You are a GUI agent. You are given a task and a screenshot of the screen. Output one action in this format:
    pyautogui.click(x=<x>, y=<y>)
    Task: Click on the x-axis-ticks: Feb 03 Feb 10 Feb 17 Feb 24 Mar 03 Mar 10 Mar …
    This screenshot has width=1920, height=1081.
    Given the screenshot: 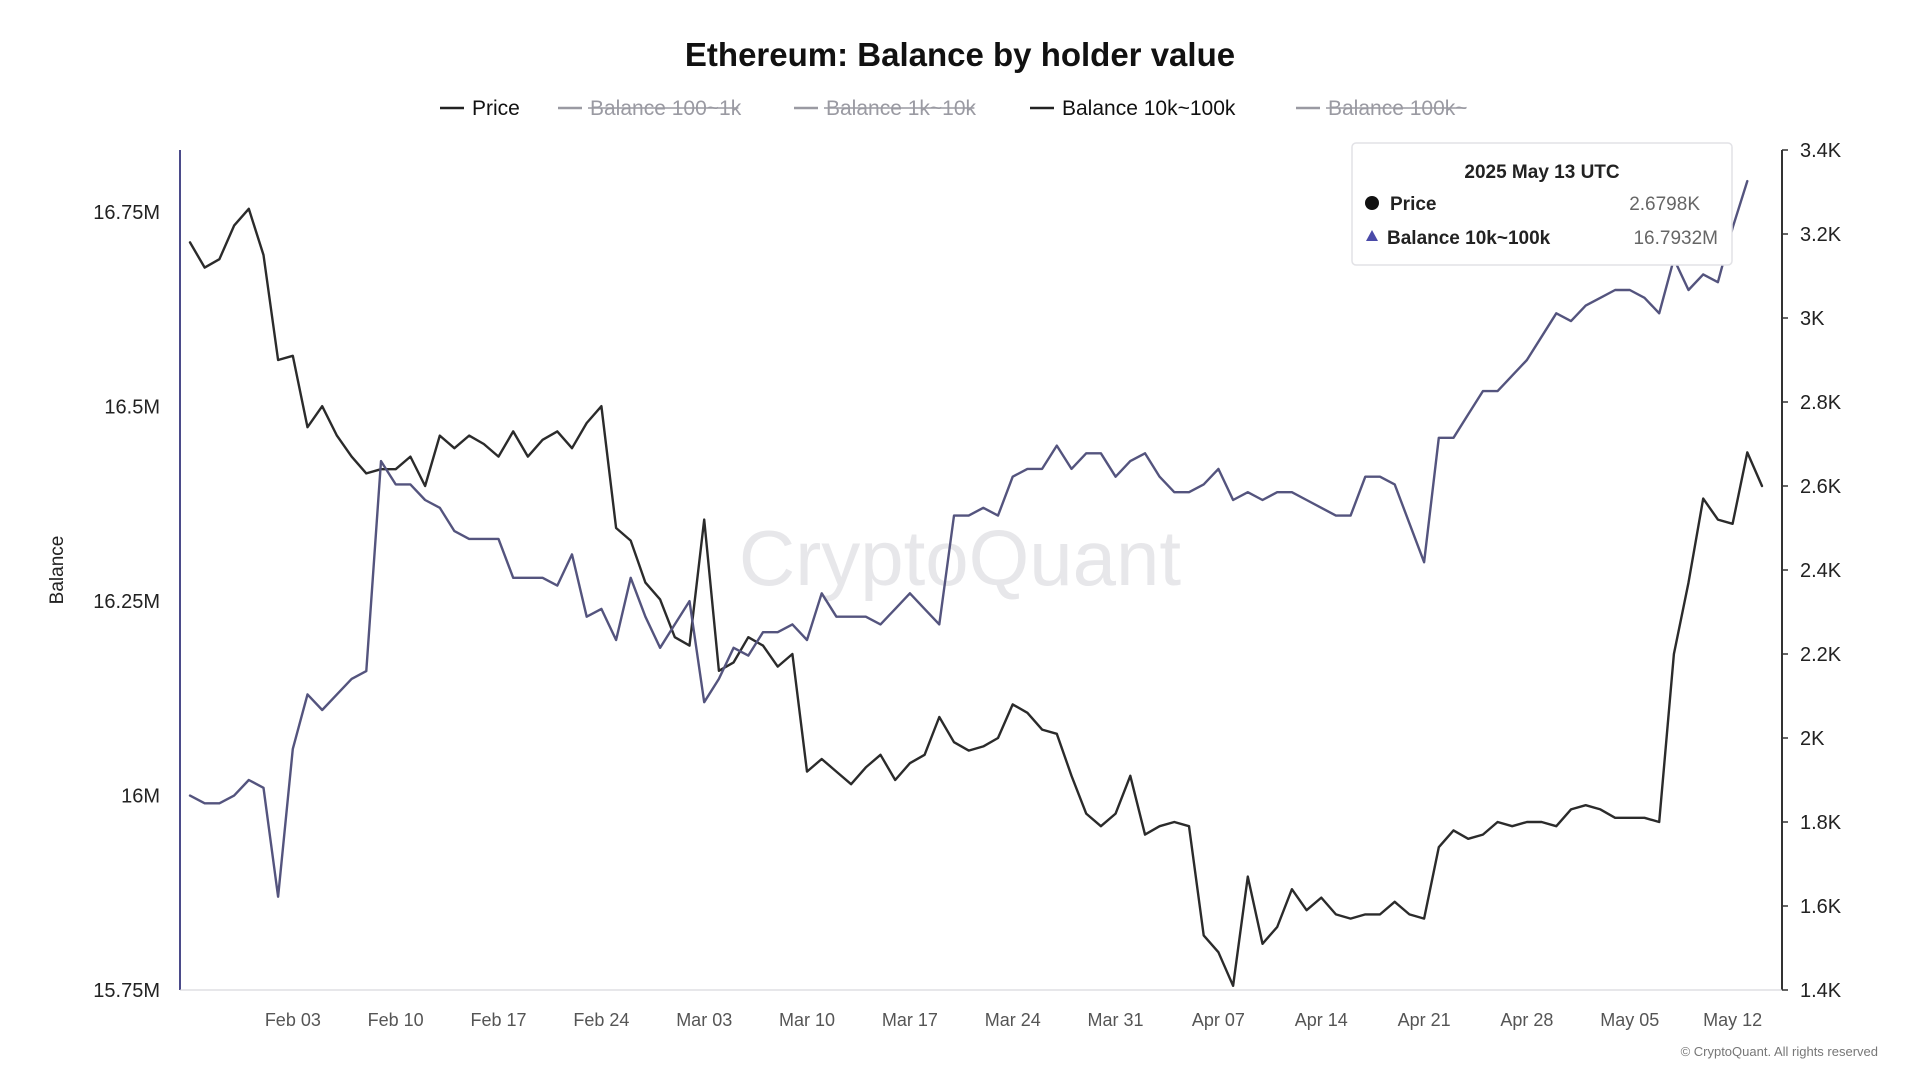 What is the action you would take?
    pyautogui.click(x=1013, y=1020)
    